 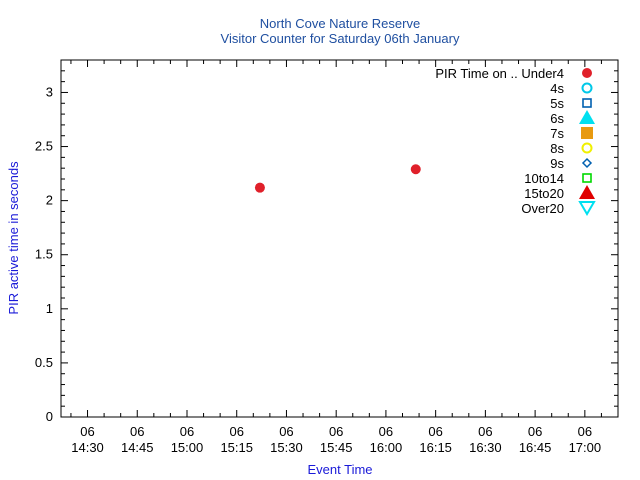 I want to click on legend-entry-label: 10to14, so click(x=544, y=178).